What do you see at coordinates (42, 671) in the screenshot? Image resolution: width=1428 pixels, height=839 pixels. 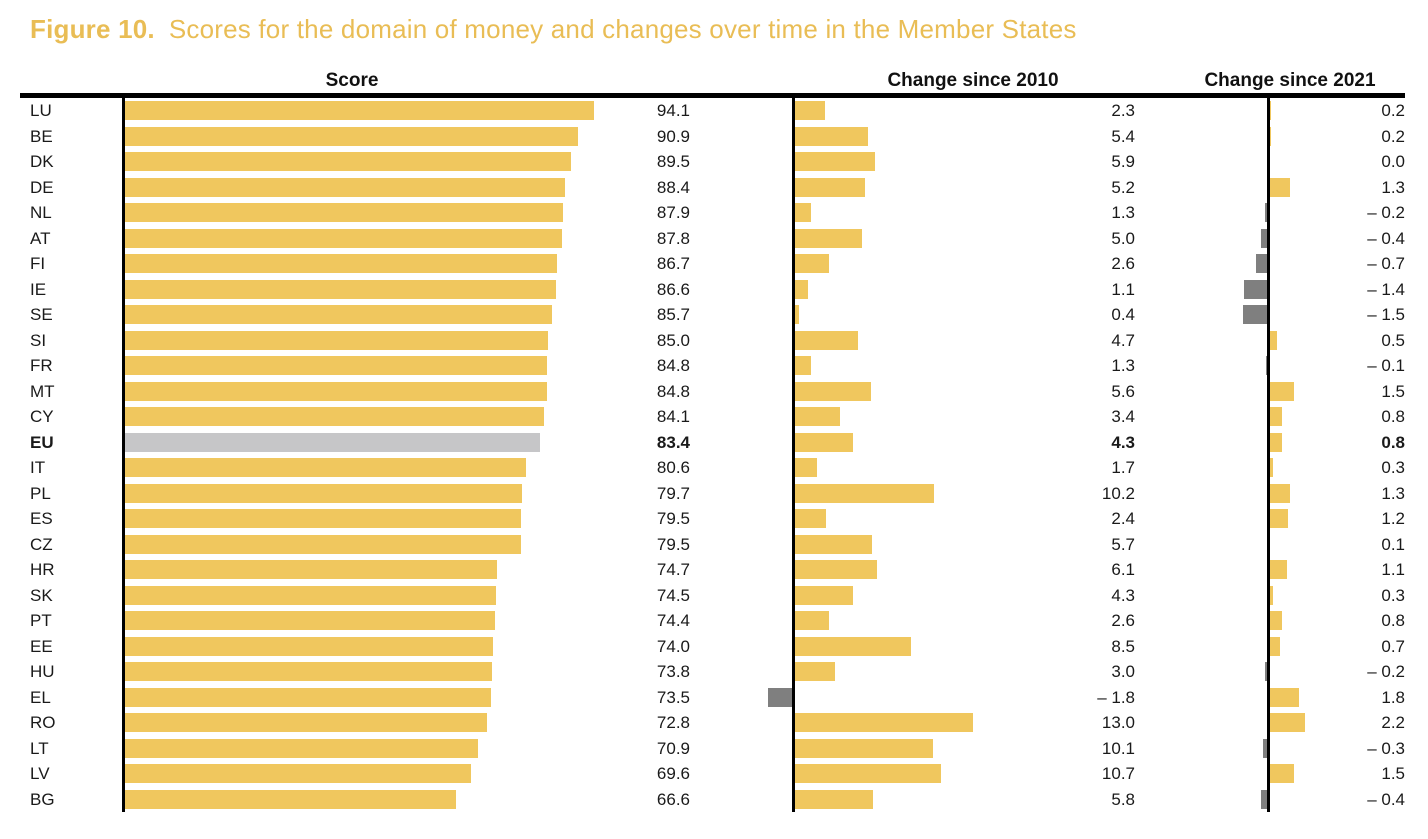 I see `country-label: HU` at bounding box center [42, 671].